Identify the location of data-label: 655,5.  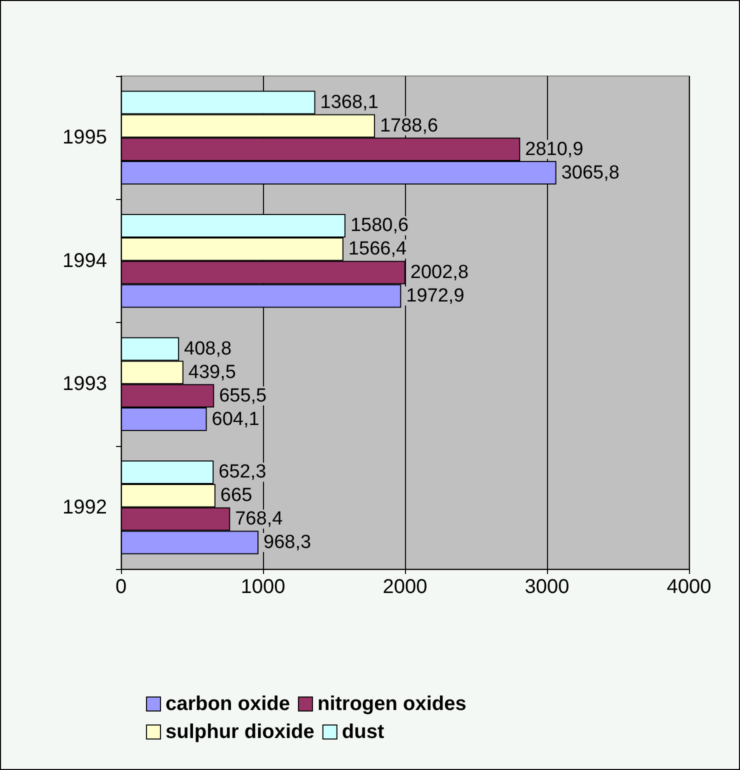
(243, 395).